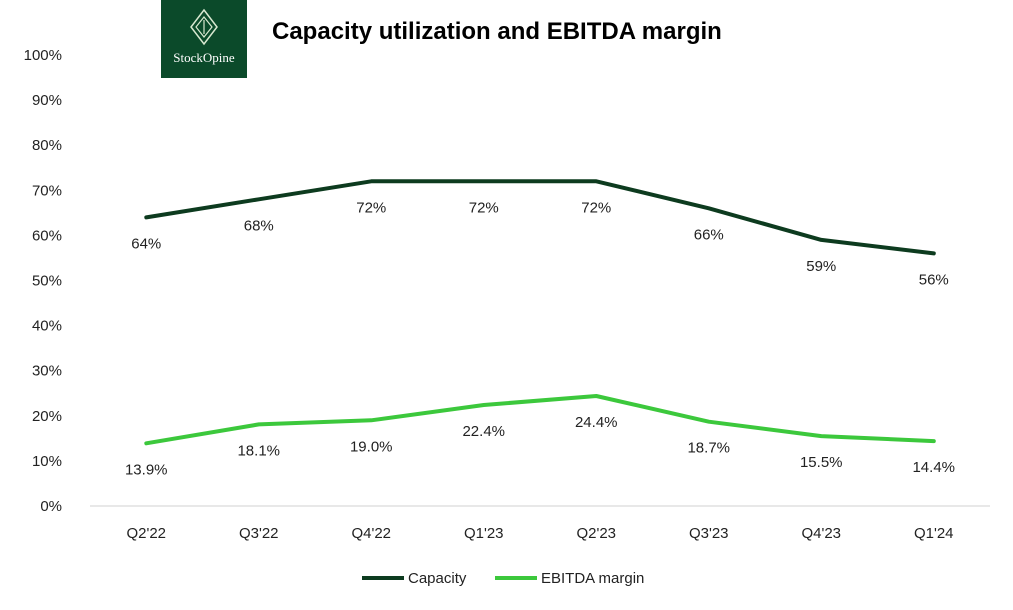  Describe the element at coordinates (47, 461) in the screenshot. I see `y-tick-label: 10%` at that location.